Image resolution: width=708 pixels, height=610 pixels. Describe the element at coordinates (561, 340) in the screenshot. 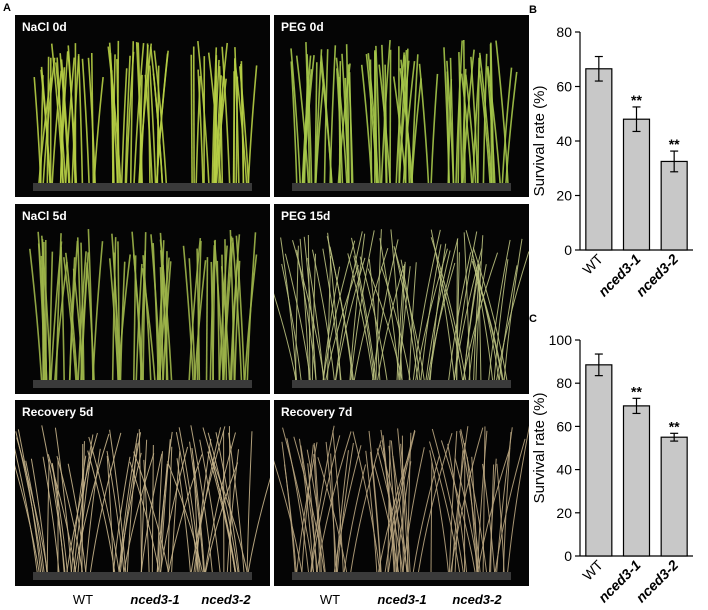

I see `y-tick-label: 100` at that location.